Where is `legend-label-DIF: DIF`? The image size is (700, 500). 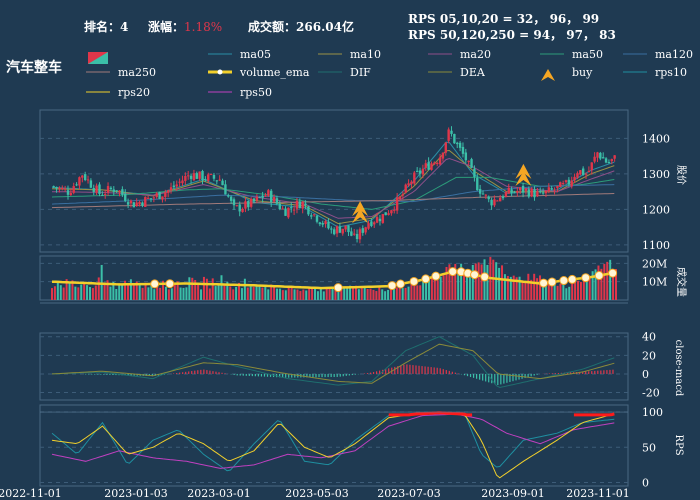
legend-label-DIF: DIF is located at coordinates (360, 72).